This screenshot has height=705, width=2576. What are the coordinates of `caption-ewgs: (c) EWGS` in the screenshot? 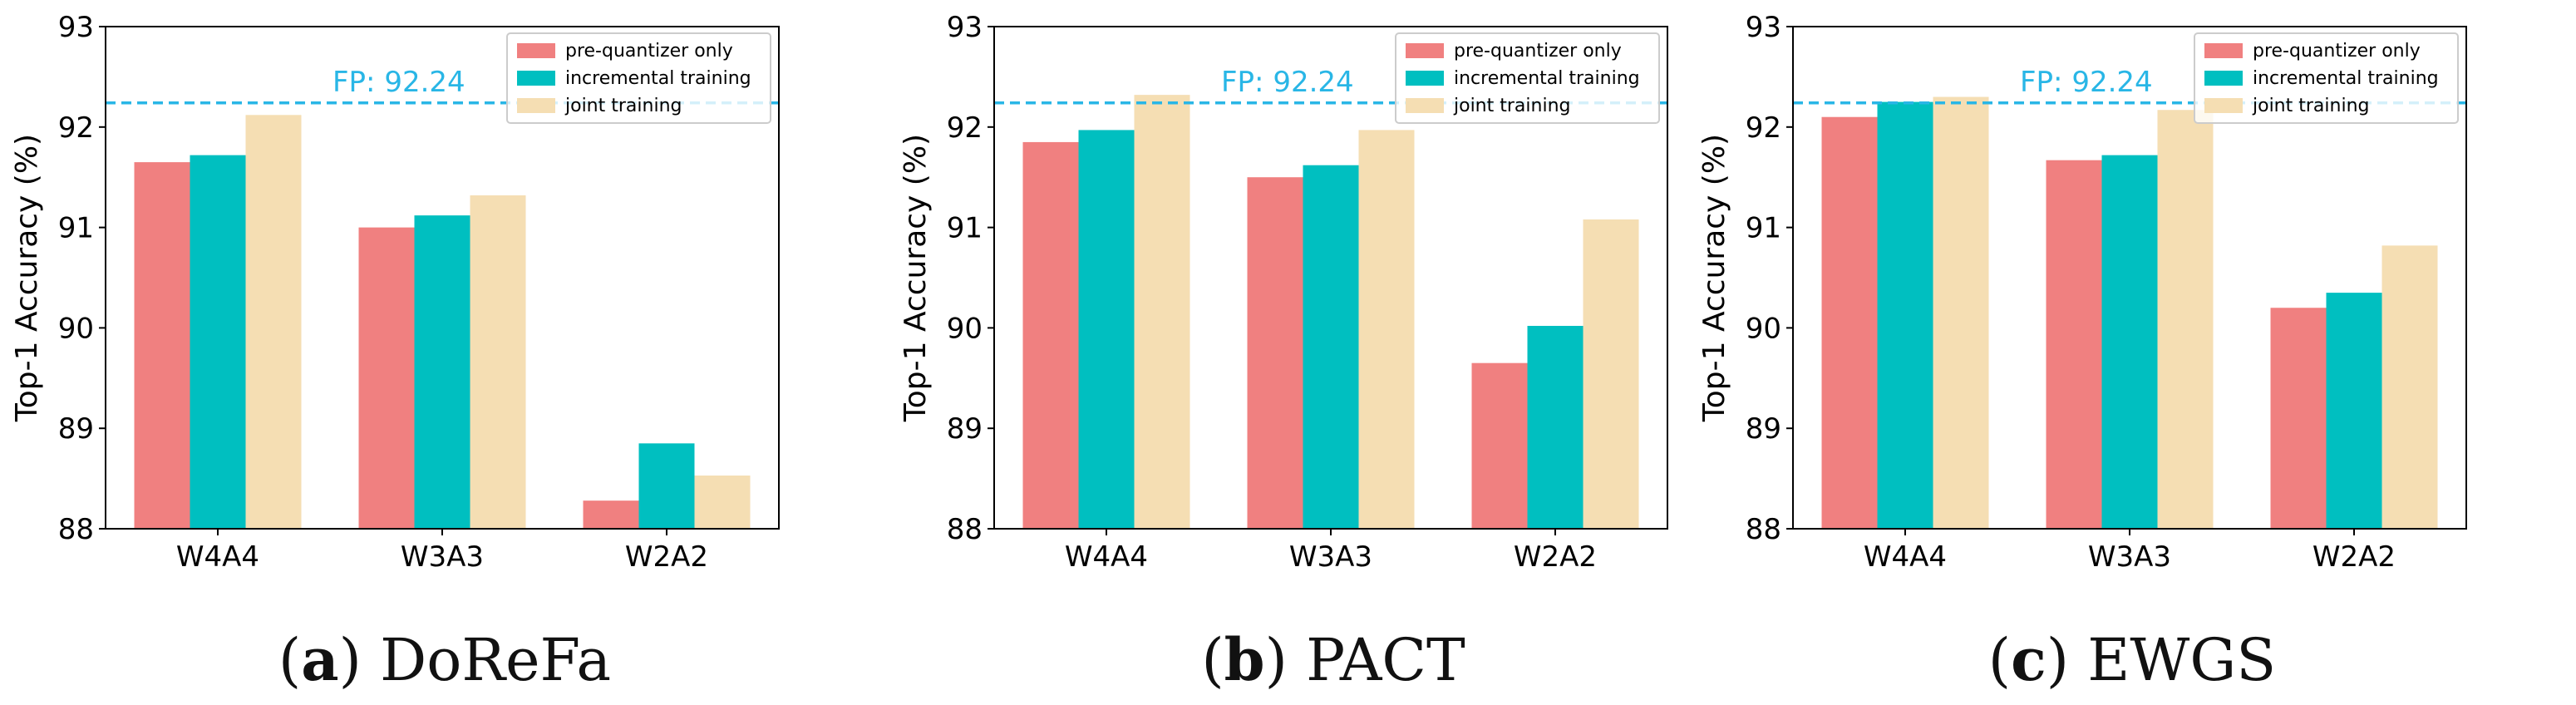 It's located at (2132, 659).